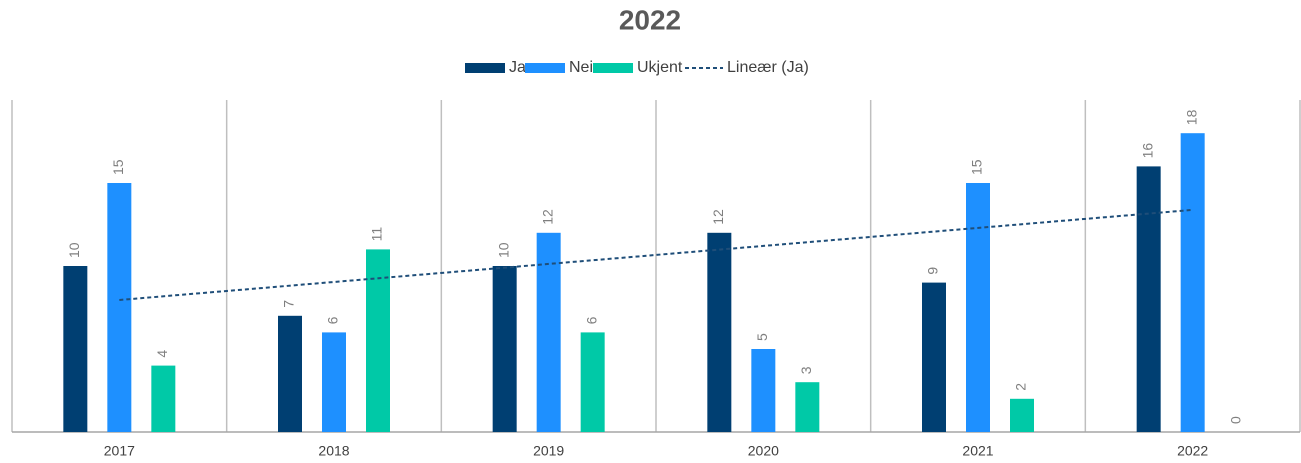  What do you see at coordinates (763, 451) in the screenshot?
I see `x-tick-label: 2020` at bounding box center [763, 451].